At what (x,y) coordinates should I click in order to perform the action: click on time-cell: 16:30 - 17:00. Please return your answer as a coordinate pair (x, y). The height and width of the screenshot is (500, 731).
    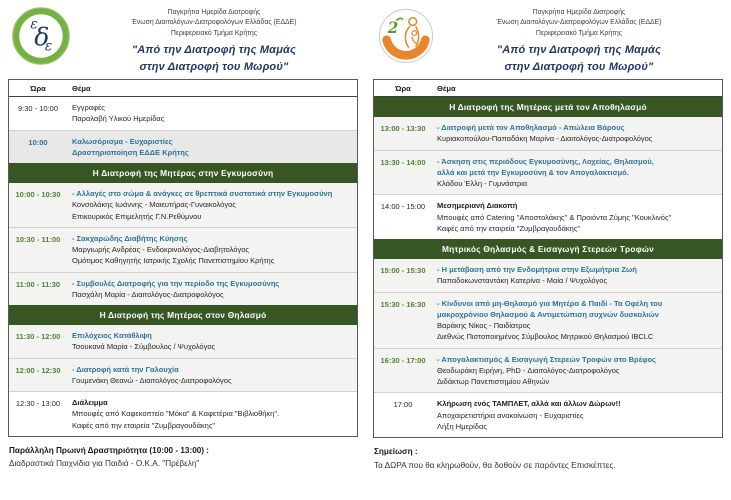
    Looking at the image, I should click on (403, 360).